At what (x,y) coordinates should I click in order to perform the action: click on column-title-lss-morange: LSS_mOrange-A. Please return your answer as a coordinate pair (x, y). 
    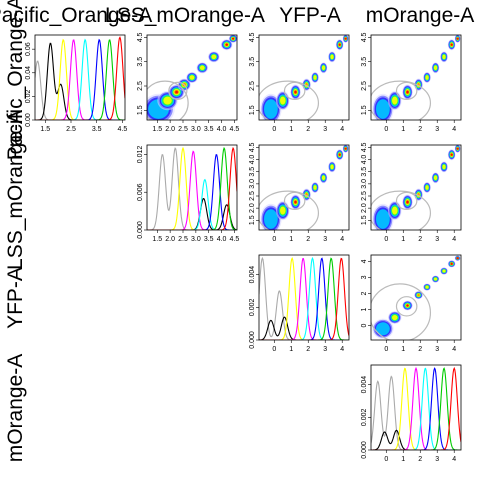
    Looking at the image, I should click on (185, 15).